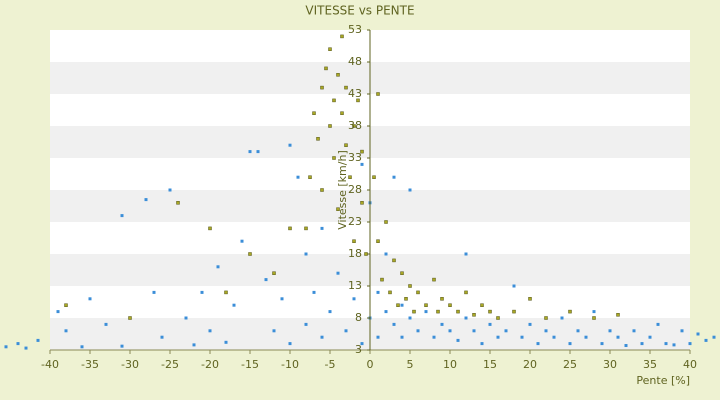  I want to click on y-tick-label: 18, so click(355, 253).